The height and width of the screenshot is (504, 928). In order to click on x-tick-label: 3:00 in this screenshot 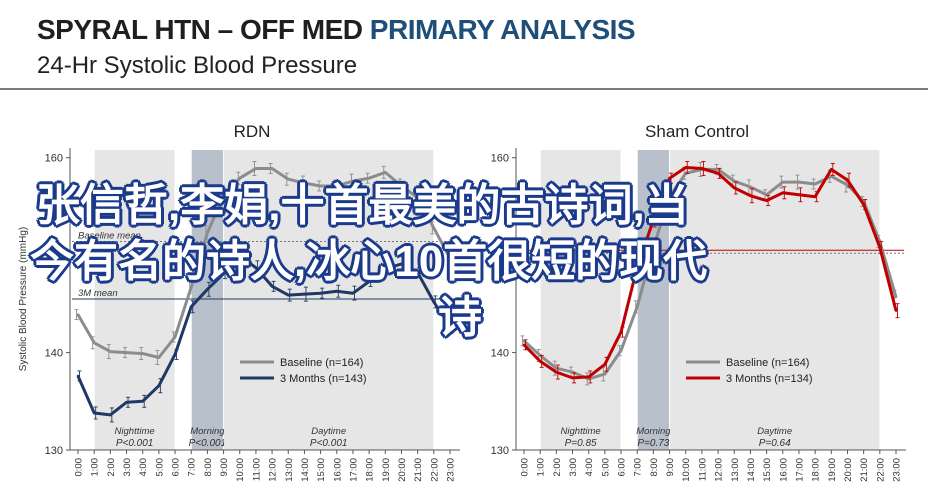, I will do `click(573, 467)`.